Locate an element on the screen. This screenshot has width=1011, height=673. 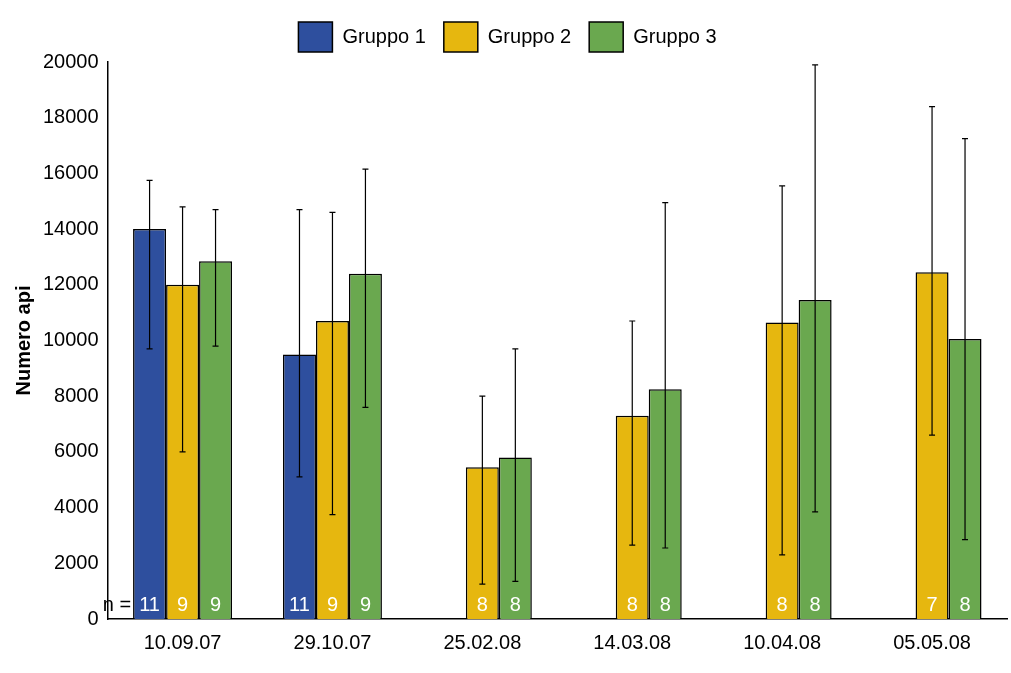
x-tick-label: 10.04.08 is located at coordinates (782, 641).